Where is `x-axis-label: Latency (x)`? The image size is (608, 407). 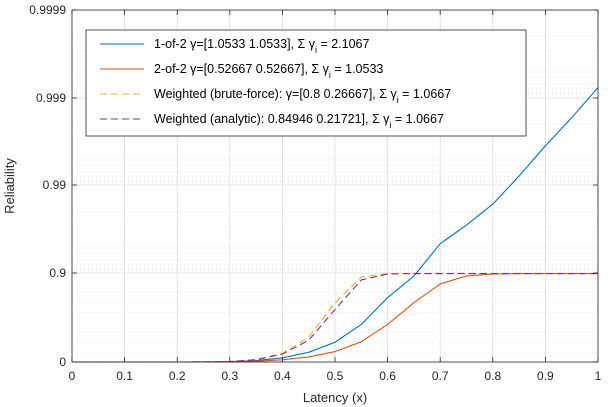
x-axis-label: Latency (x) is located at coordinates (335, 397).